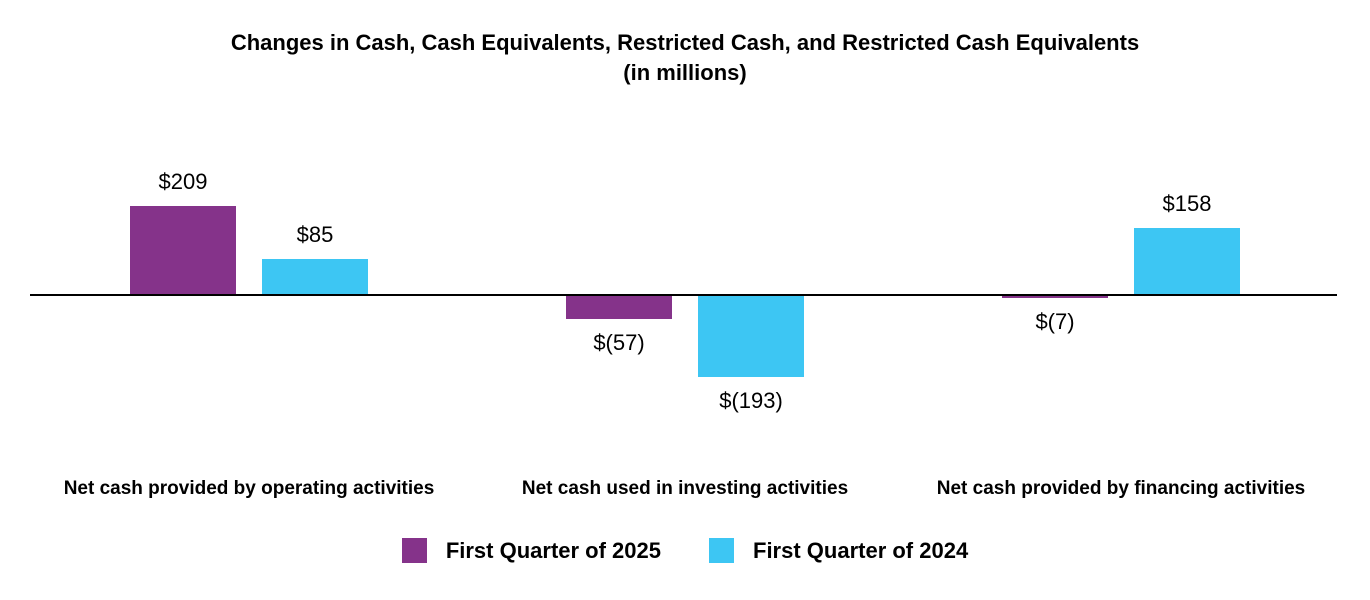 The image size is (1370, 600). Describe the element at coordinates (1055, 321) in the screenshot. I see `value-label: $(7)` at that location.